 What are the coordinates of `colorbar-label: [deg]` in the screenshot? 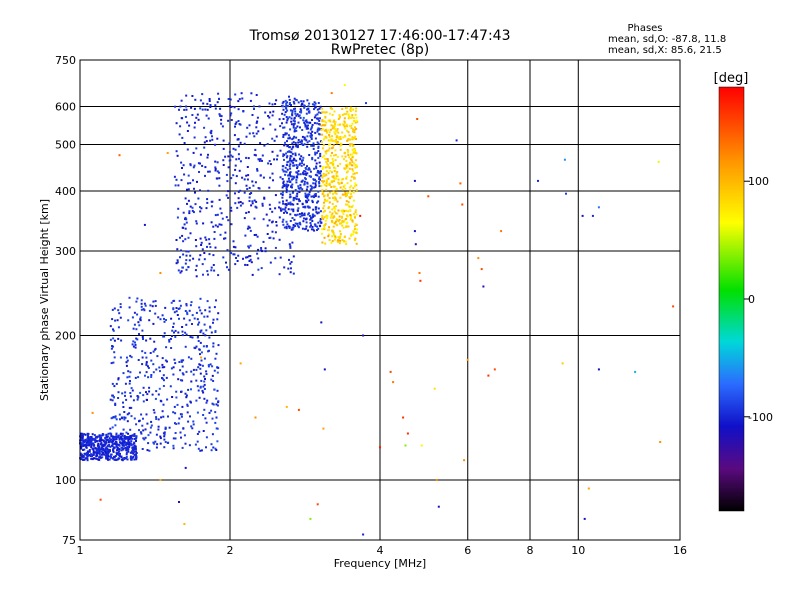 It's located at (731, 78).